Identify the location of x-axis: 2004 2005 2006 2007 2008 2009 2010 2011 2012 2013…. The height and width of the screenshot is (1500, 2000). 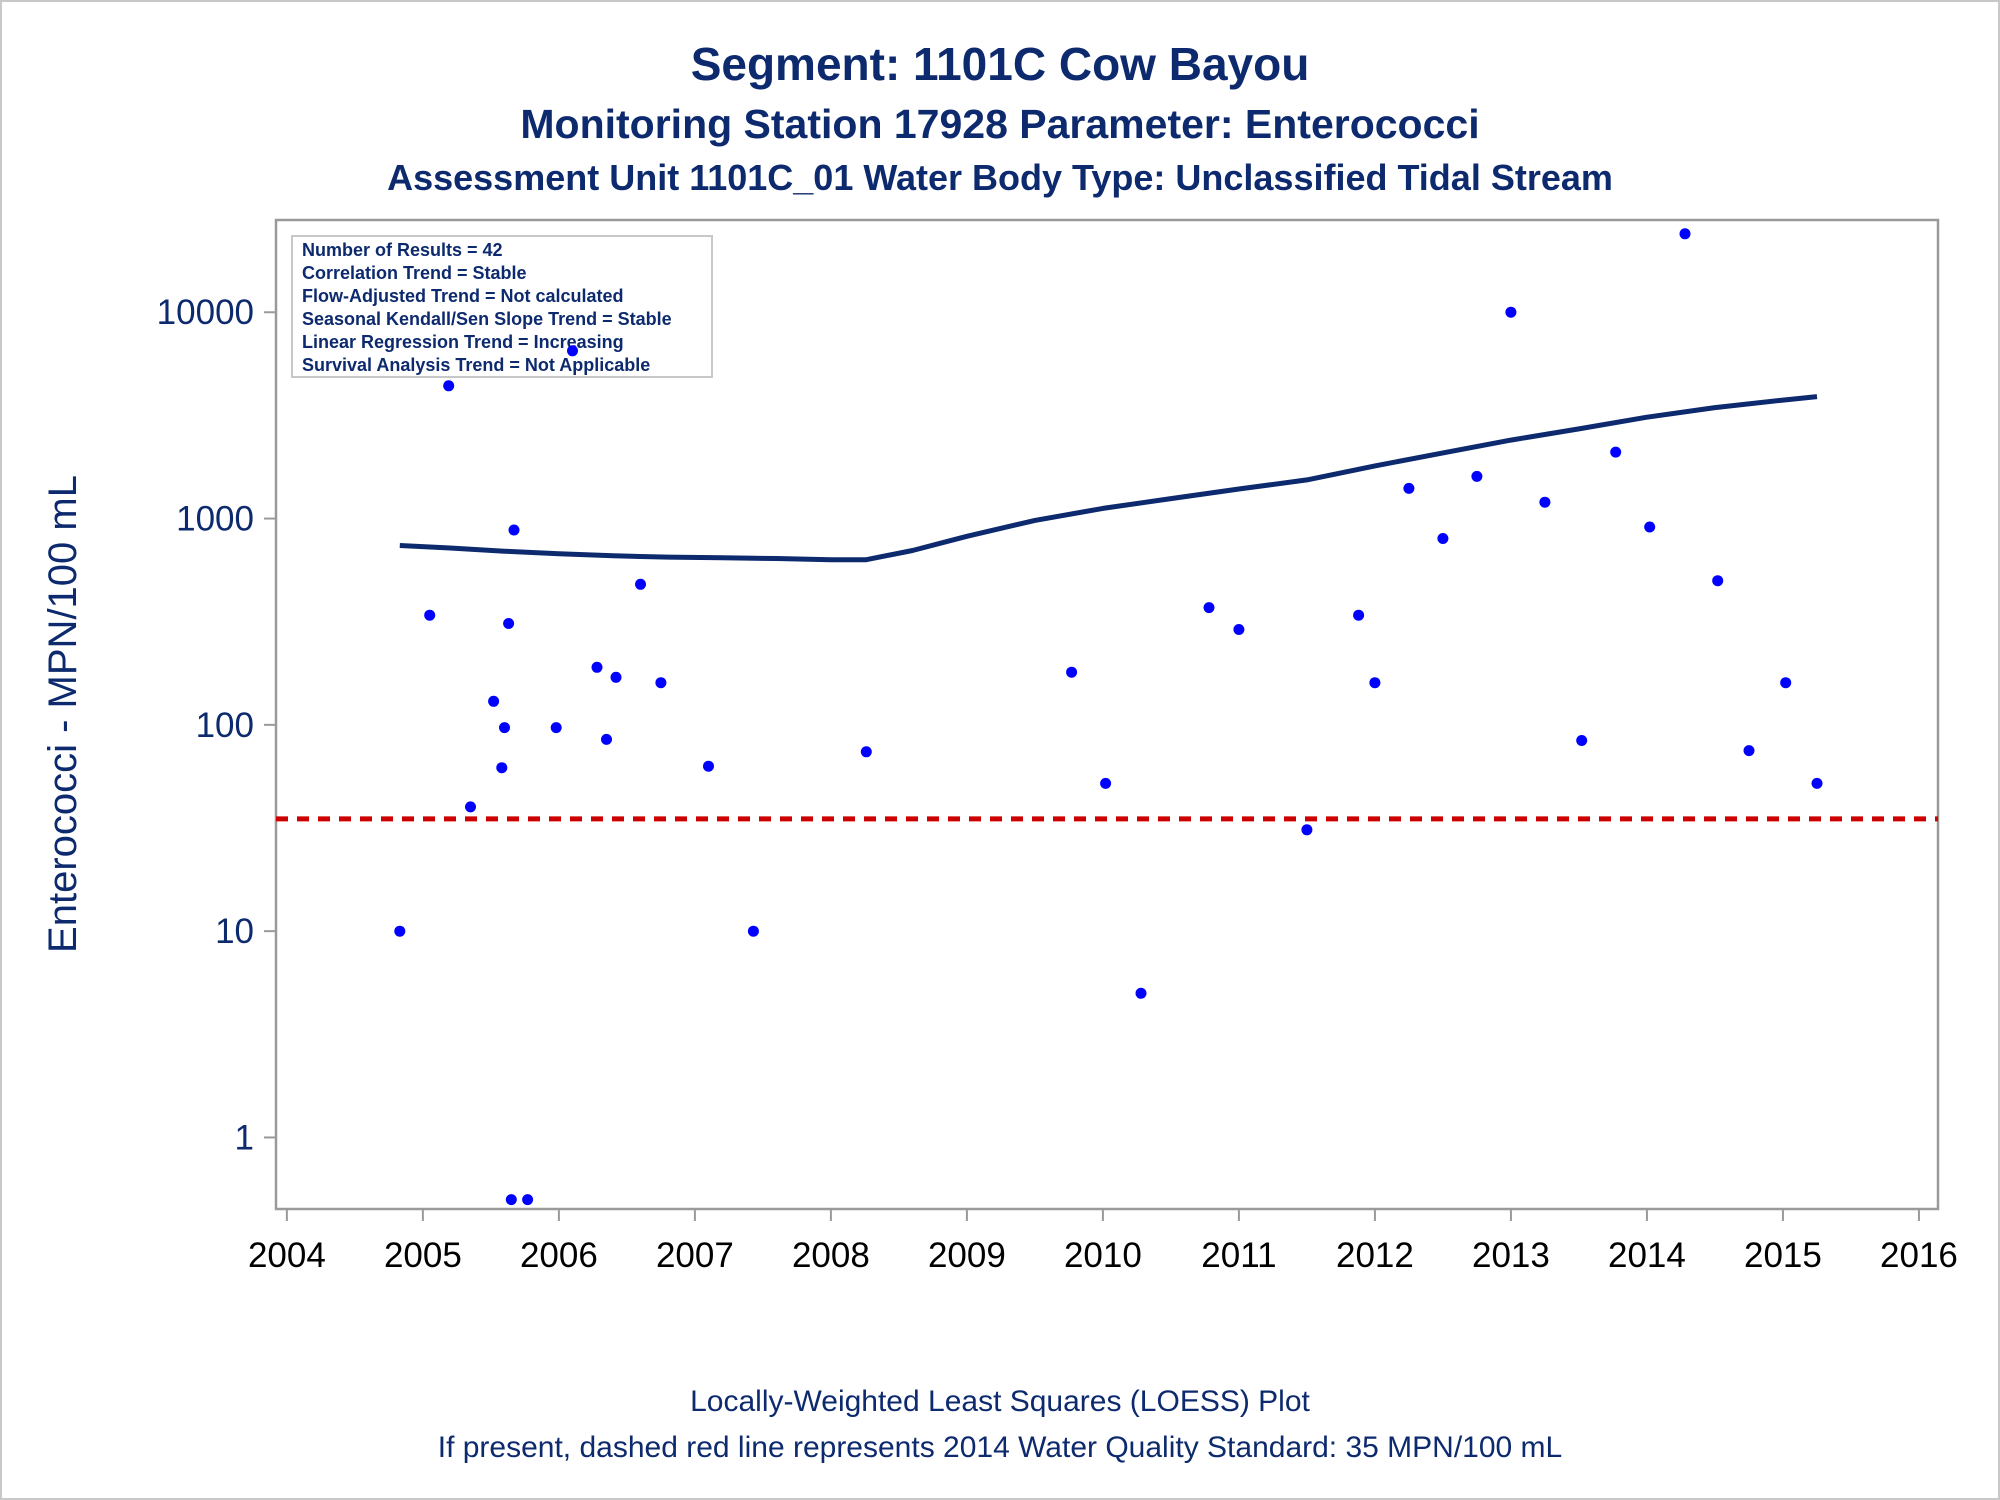
(1103, 1242).